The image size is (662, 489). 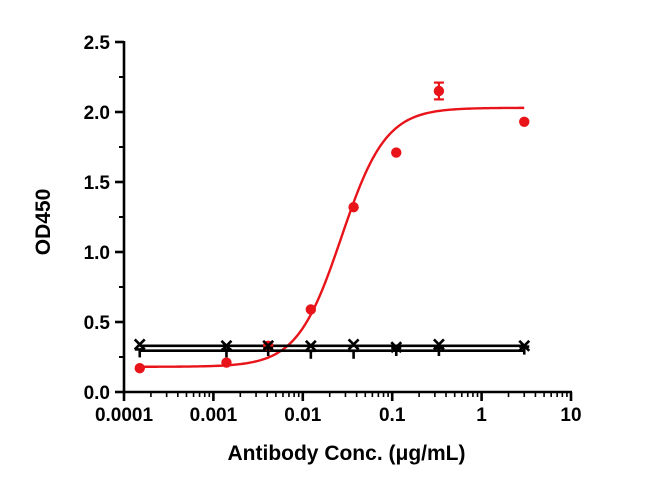 What do you see at coordinates (97, 183) in the screenshot?
I see `y-tick-label: 1.5` at bounding box center [97, 183].